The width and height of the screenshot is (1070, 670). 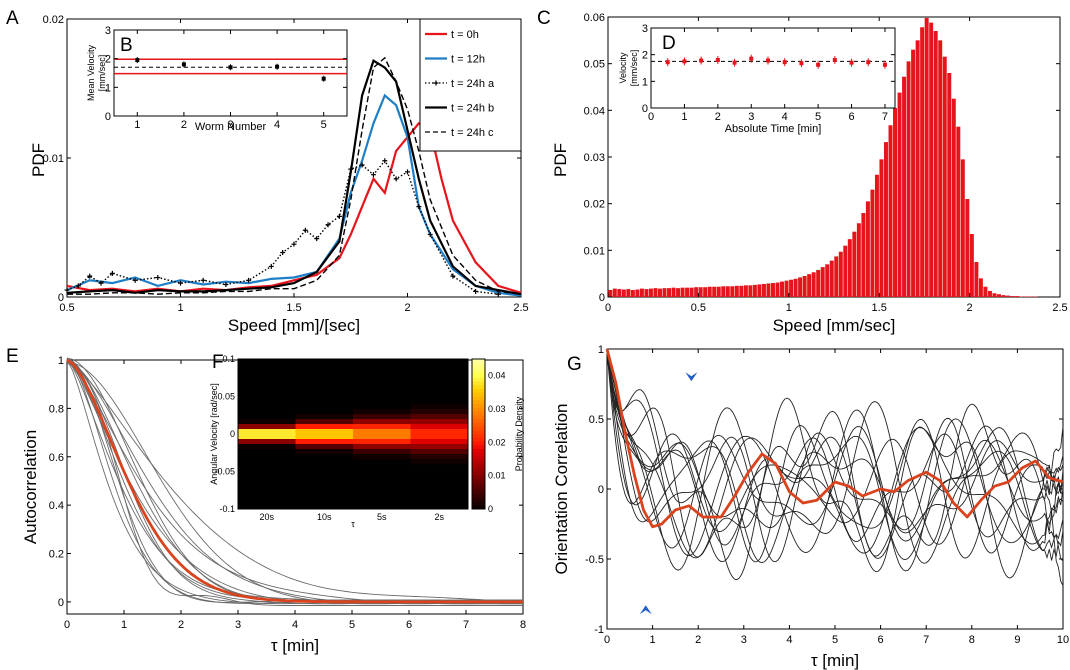 What do you see at coordinates (544, 18) in the screenshot?
I see `panel-letter: C` at bounding box center [544, 18].